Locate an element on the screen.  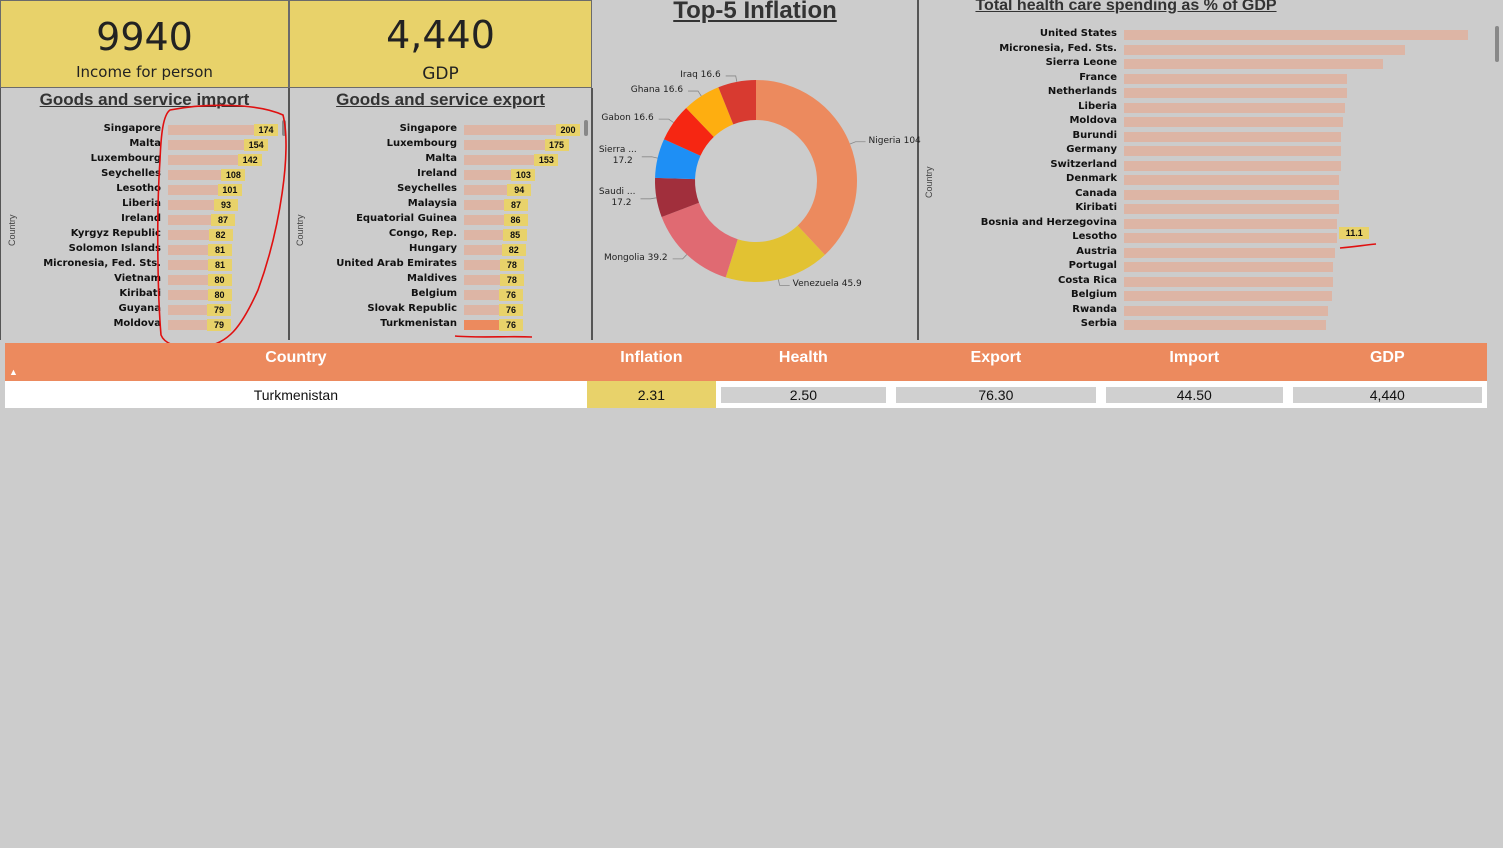
cell-gdp-value: 4,440 is located at coordinates (1387, 394).